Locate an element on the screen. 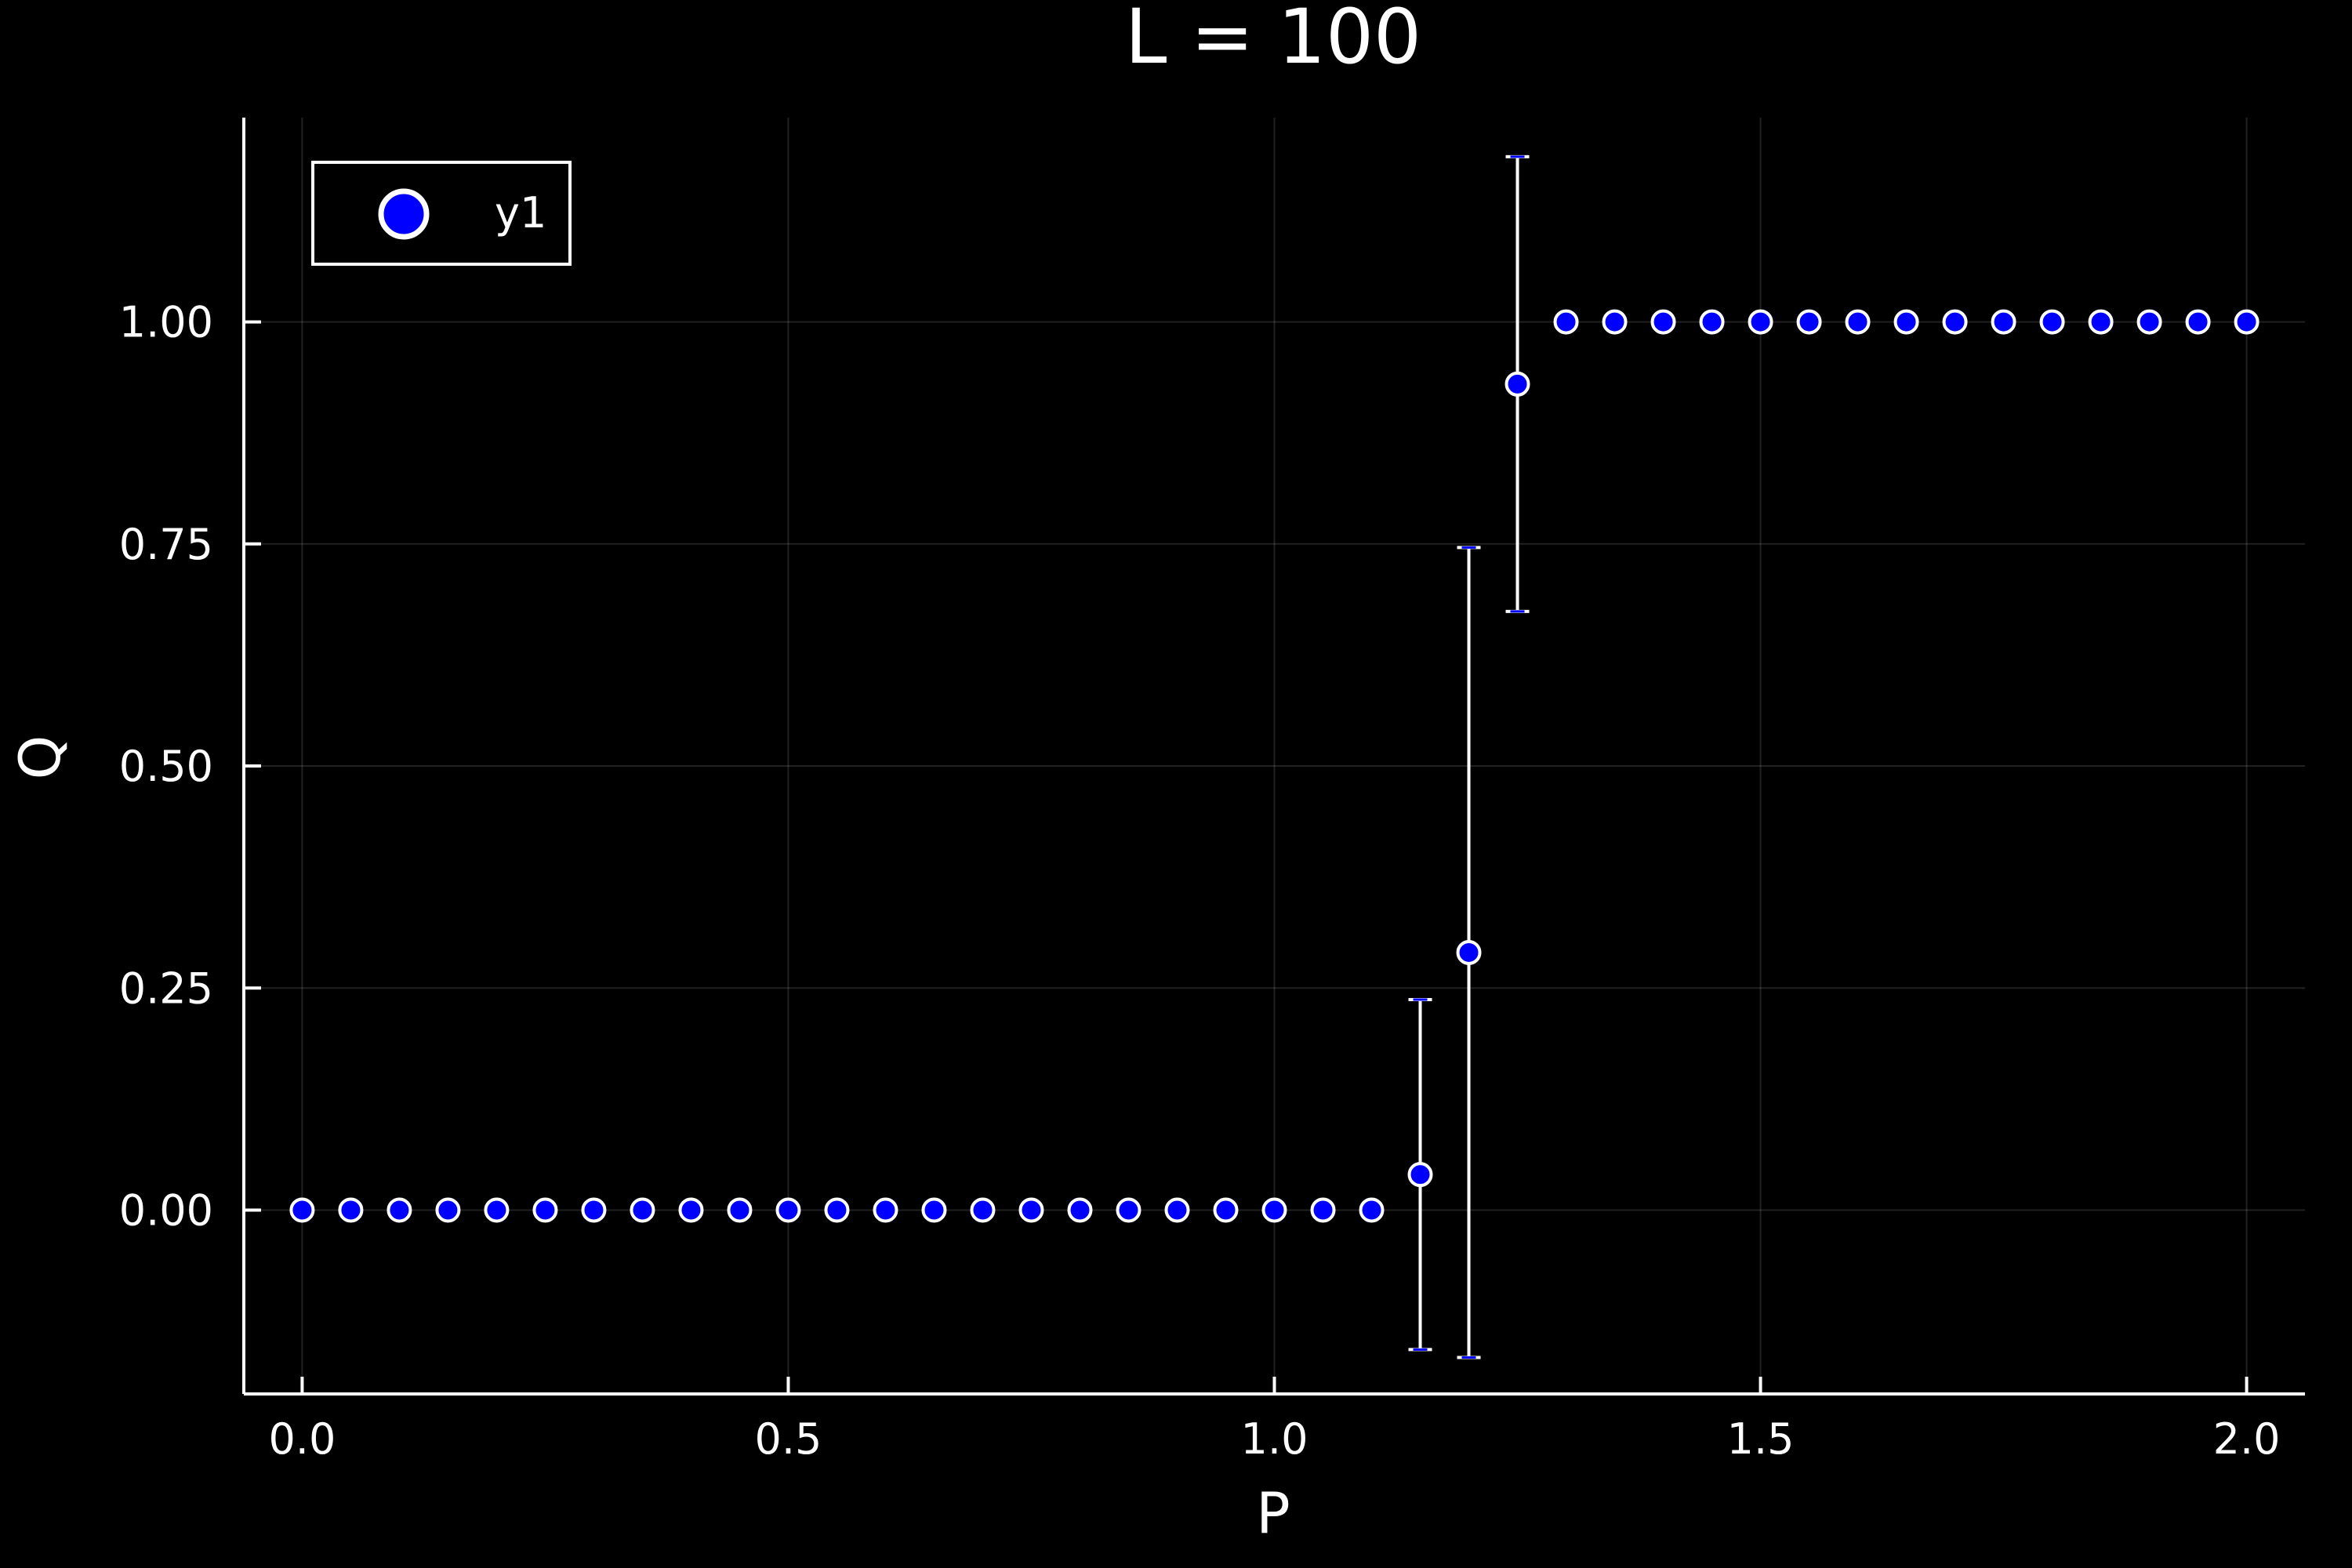 This screenshot has height=1568, width=2352. x-tick-label-2: 1.0 is located at coordinates (1274, 1439).